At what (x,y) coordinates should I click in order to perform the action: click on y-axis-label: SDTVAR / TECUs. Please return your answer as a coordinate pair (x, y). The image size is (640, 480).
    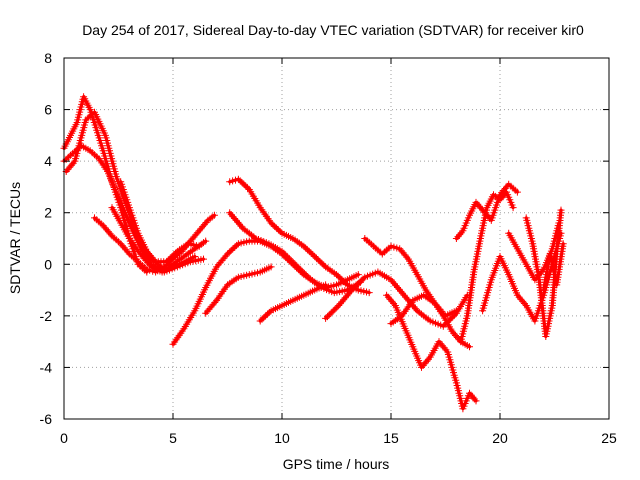
    Looking at the image, I should click on (15, 238).